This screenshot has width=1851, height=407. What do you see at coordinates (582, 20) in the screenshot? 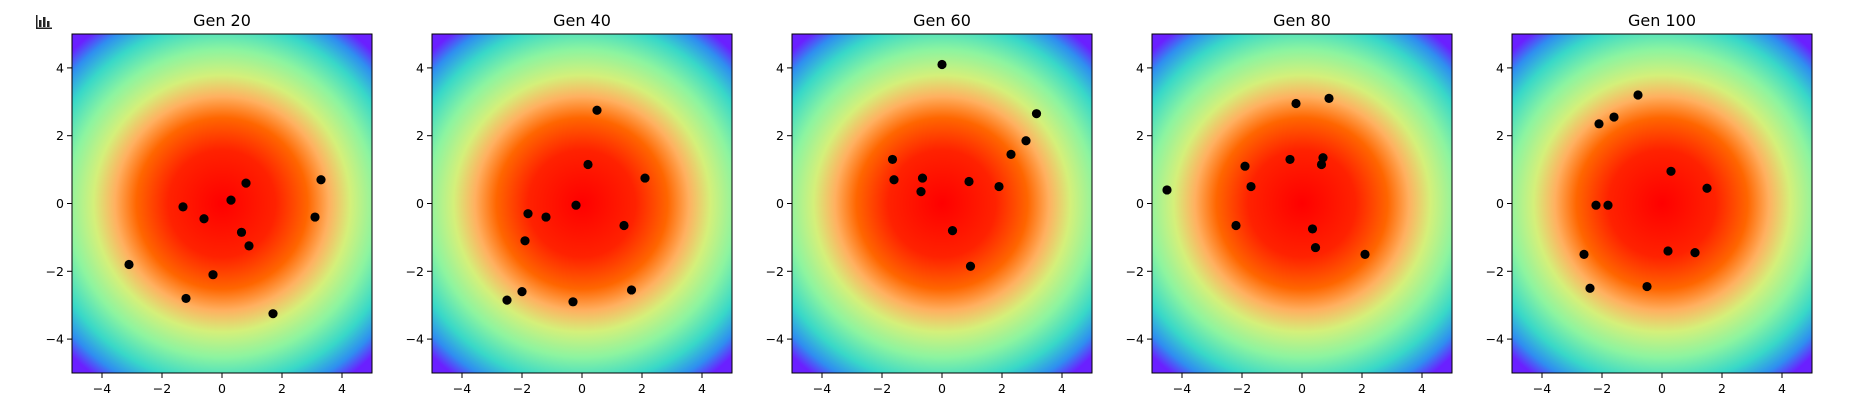
I see `panel-title: Gen 40` at bounding box center [582, 20].